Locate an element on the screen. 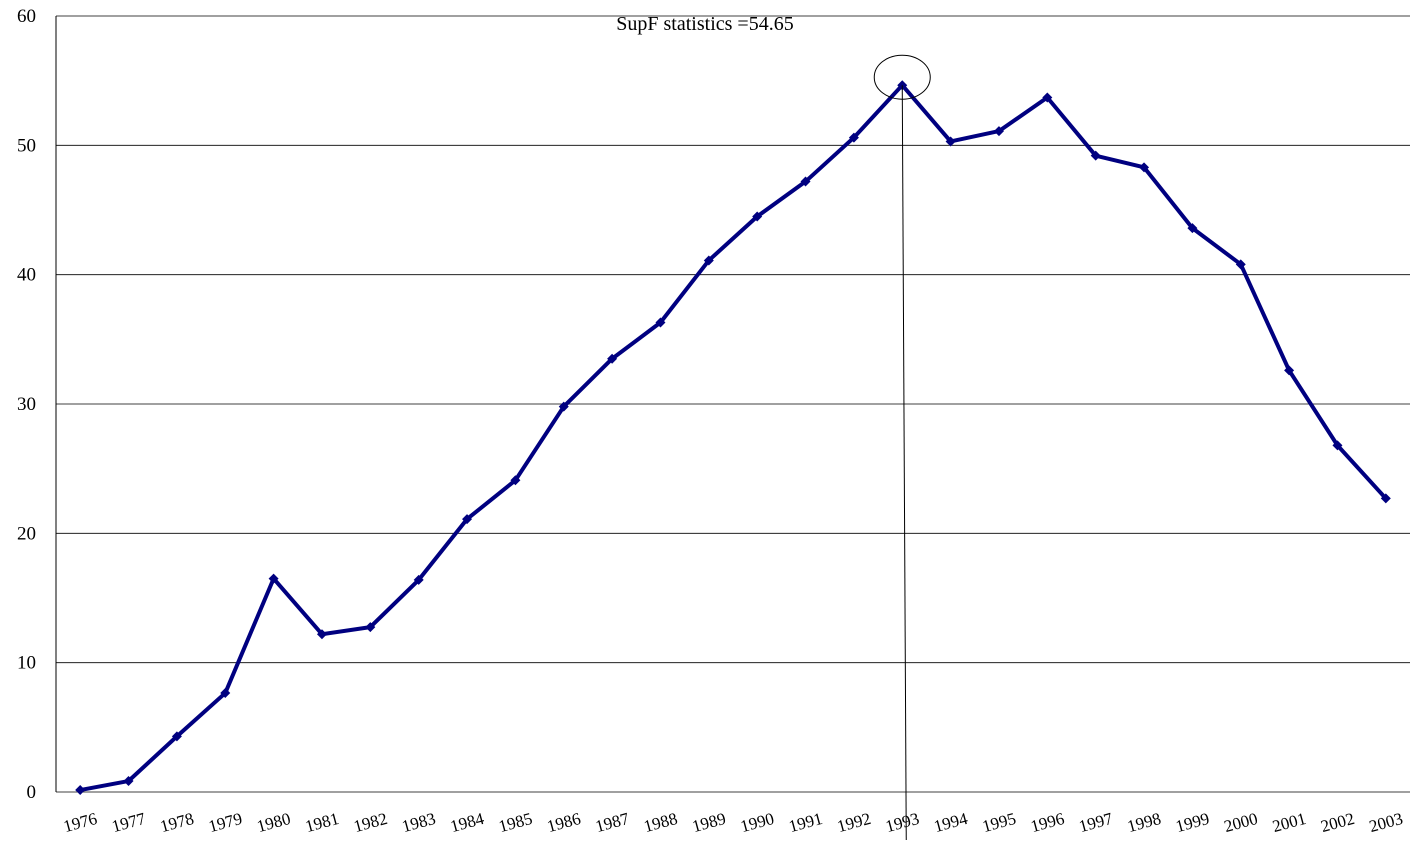 The height and width of the screenshot is (854, 1414). x-tick-label: 1980 is located at coordinates (274, 822).